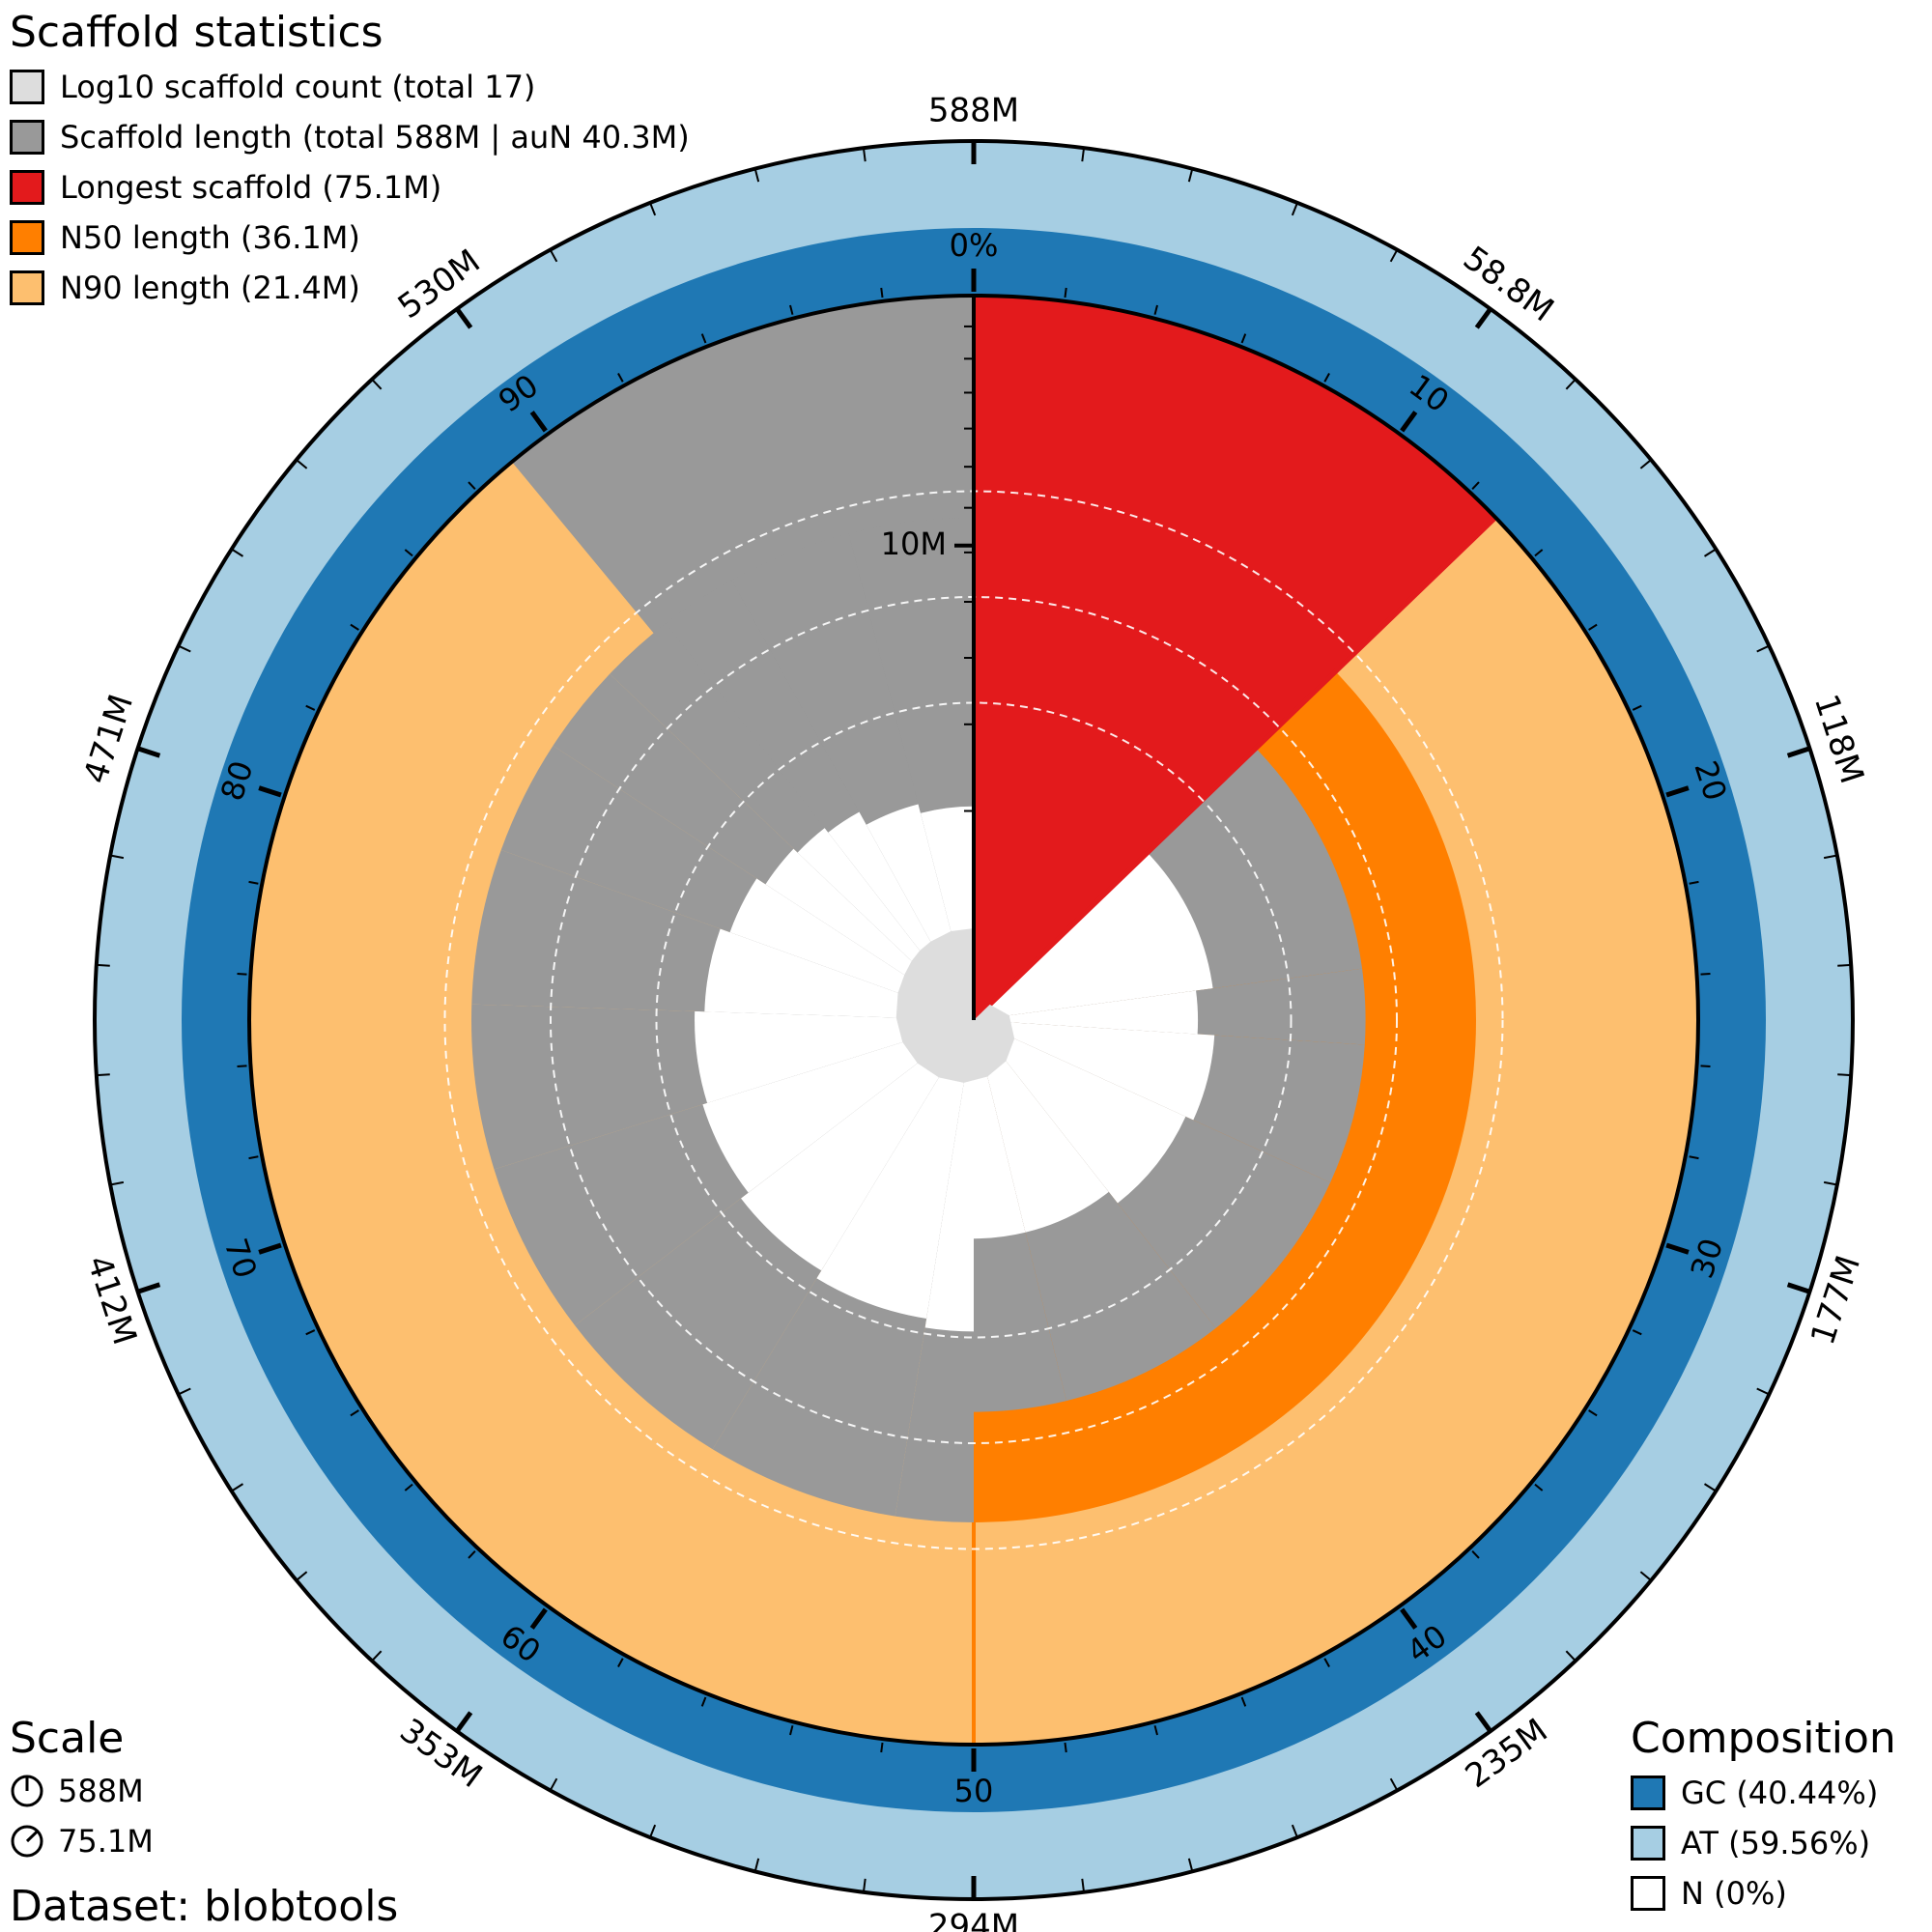 This screenshot has width=1932, height=1932. Describe the element at coordinates (225, 187) in the screenshot. I see `legend-item: Longest scaffold (75.1M)` at that location.